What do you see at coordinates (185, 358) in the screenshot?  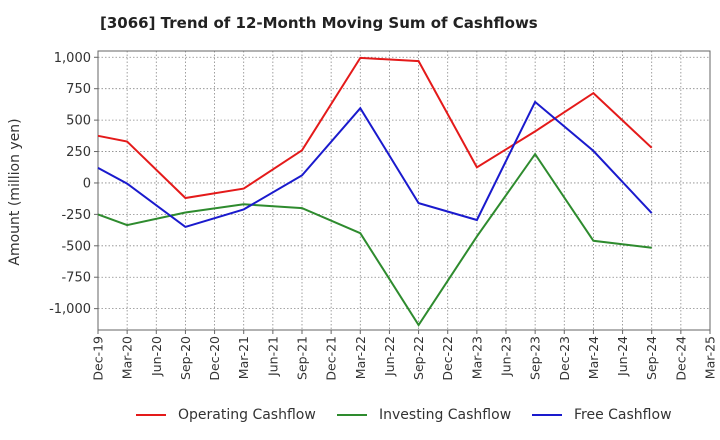 I see `x-tick-label: Sep-20` at bounding box center [185, 358].